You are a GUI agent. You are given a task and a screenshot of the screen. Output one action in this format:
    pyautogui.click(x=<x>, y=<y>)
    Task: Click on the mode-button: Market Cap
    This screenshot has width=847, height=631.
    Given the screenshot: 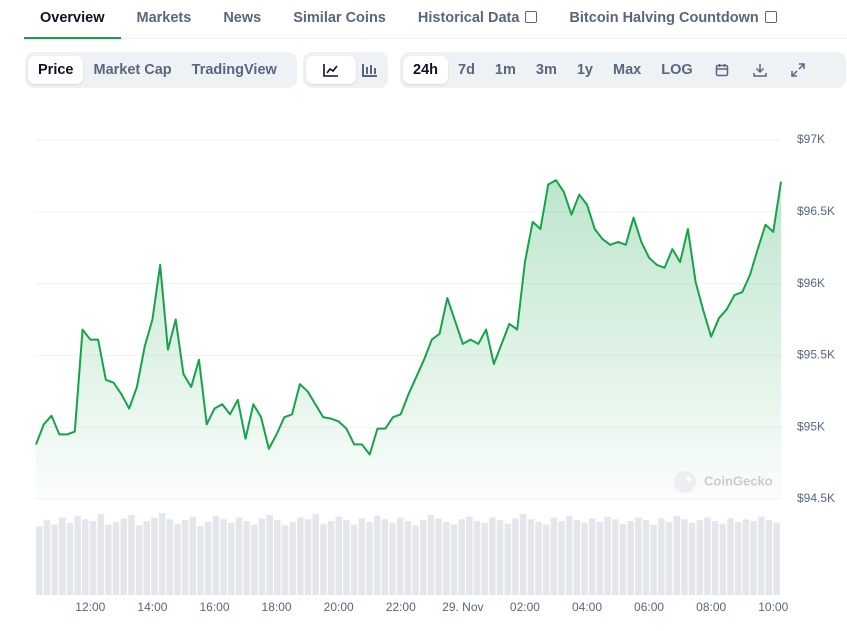 What is the action you would take?
    pyautogui.click(x=132, y=70)
    